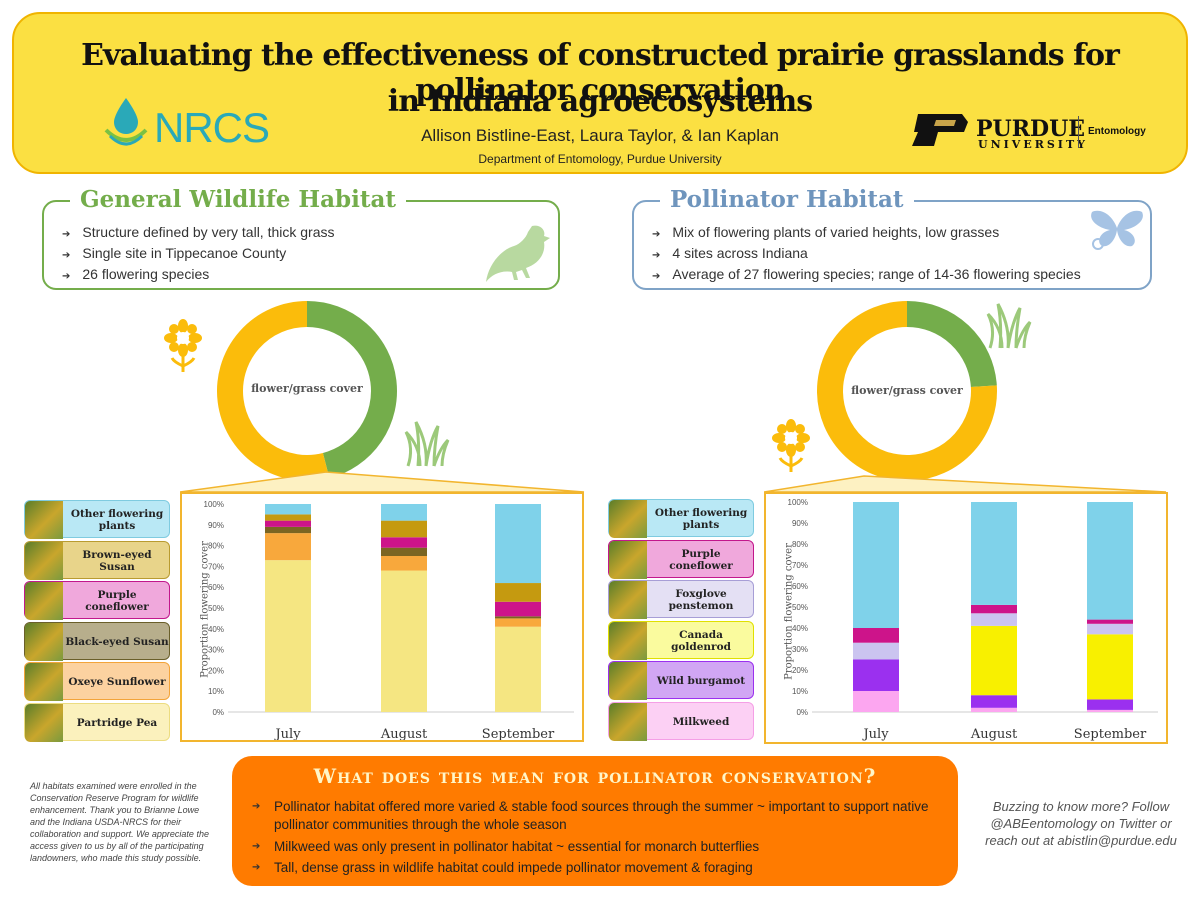  Describe the element at coordinates (701, 681) in the screenshot. I see `legend-label: Wild burgamot` at that location.